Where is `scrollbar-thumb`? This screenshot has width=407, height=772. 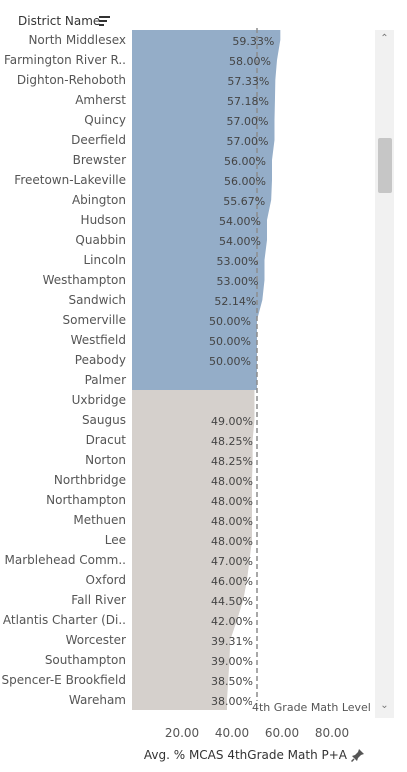
scrollbar-thumb is located at coordinates (385, 165).